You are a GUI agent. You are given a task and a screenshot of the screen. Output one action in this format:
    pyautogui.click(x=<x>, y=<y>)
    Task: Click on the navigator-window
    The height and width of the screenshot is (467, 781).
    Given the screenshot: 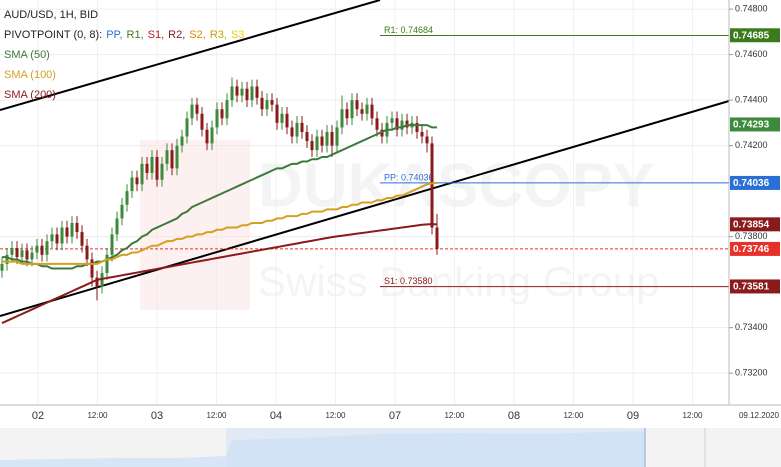 What is the action you would take?
    pyautogui.click(x=435, y=447)
    